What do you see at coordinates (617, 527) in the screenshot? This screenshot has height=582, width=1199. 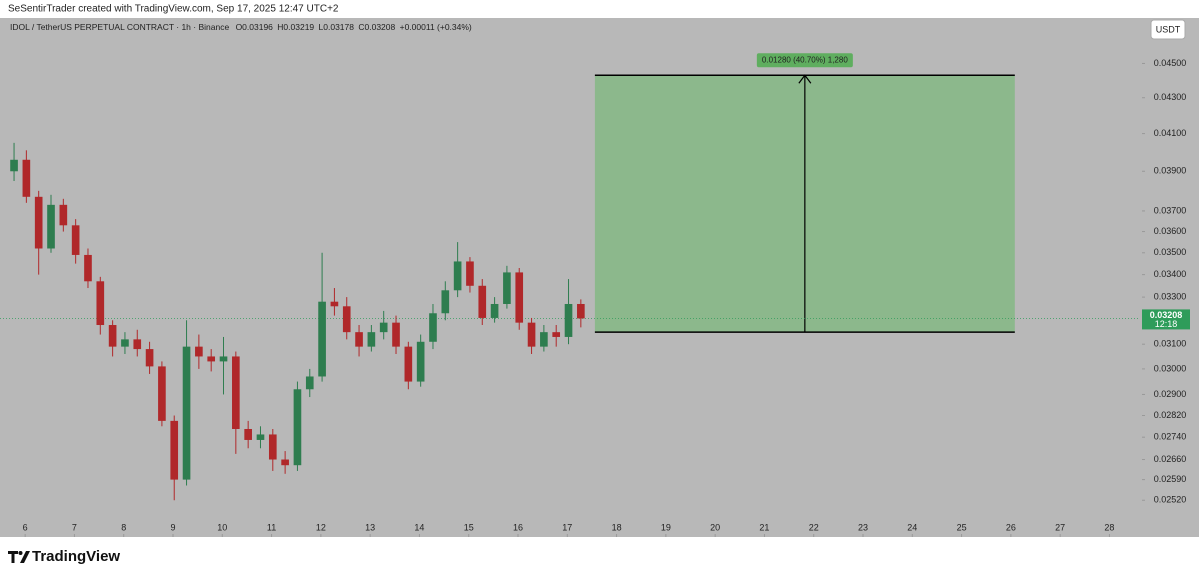 I see `x-tick-label: 18` at bounding box center [617, 527].